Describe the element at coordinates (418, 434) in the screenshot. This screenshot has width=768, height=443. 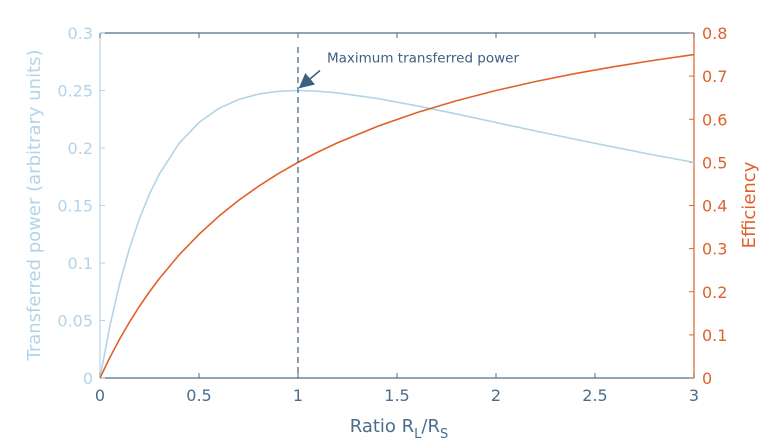
I see `x-axis-label-sub-l: L` at that location.